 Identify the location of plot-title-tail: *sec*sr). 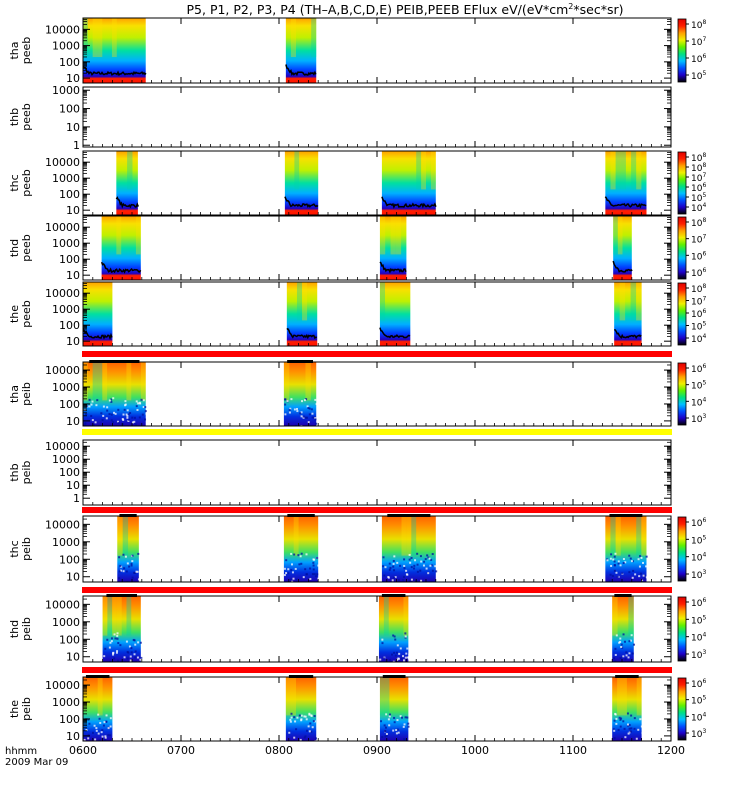
(598, 9).